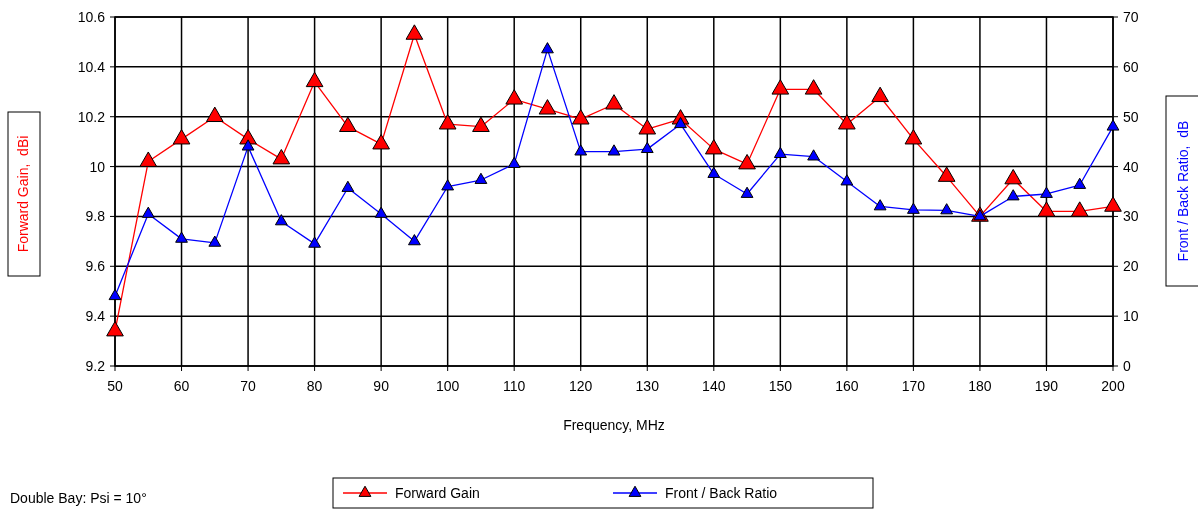  What do you see at coordinates (314, 386) in the screenshot?
I see `x-tick-label: 80` at bounding box center [314, 386].